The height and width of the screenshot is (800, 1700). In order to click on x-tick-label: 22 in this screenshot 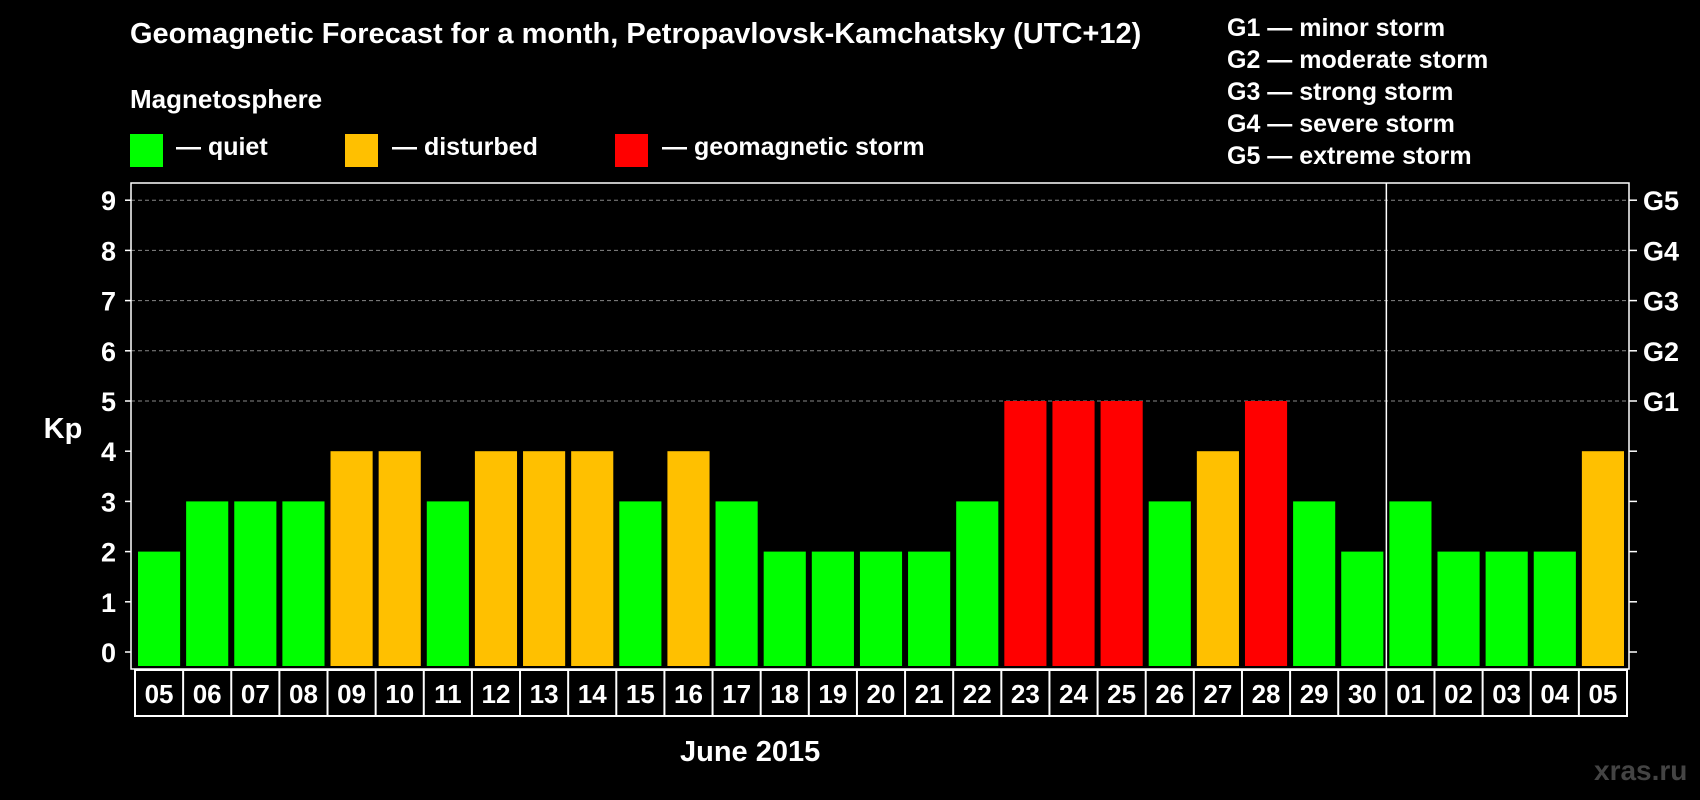, I will do `click(977, 694)`.